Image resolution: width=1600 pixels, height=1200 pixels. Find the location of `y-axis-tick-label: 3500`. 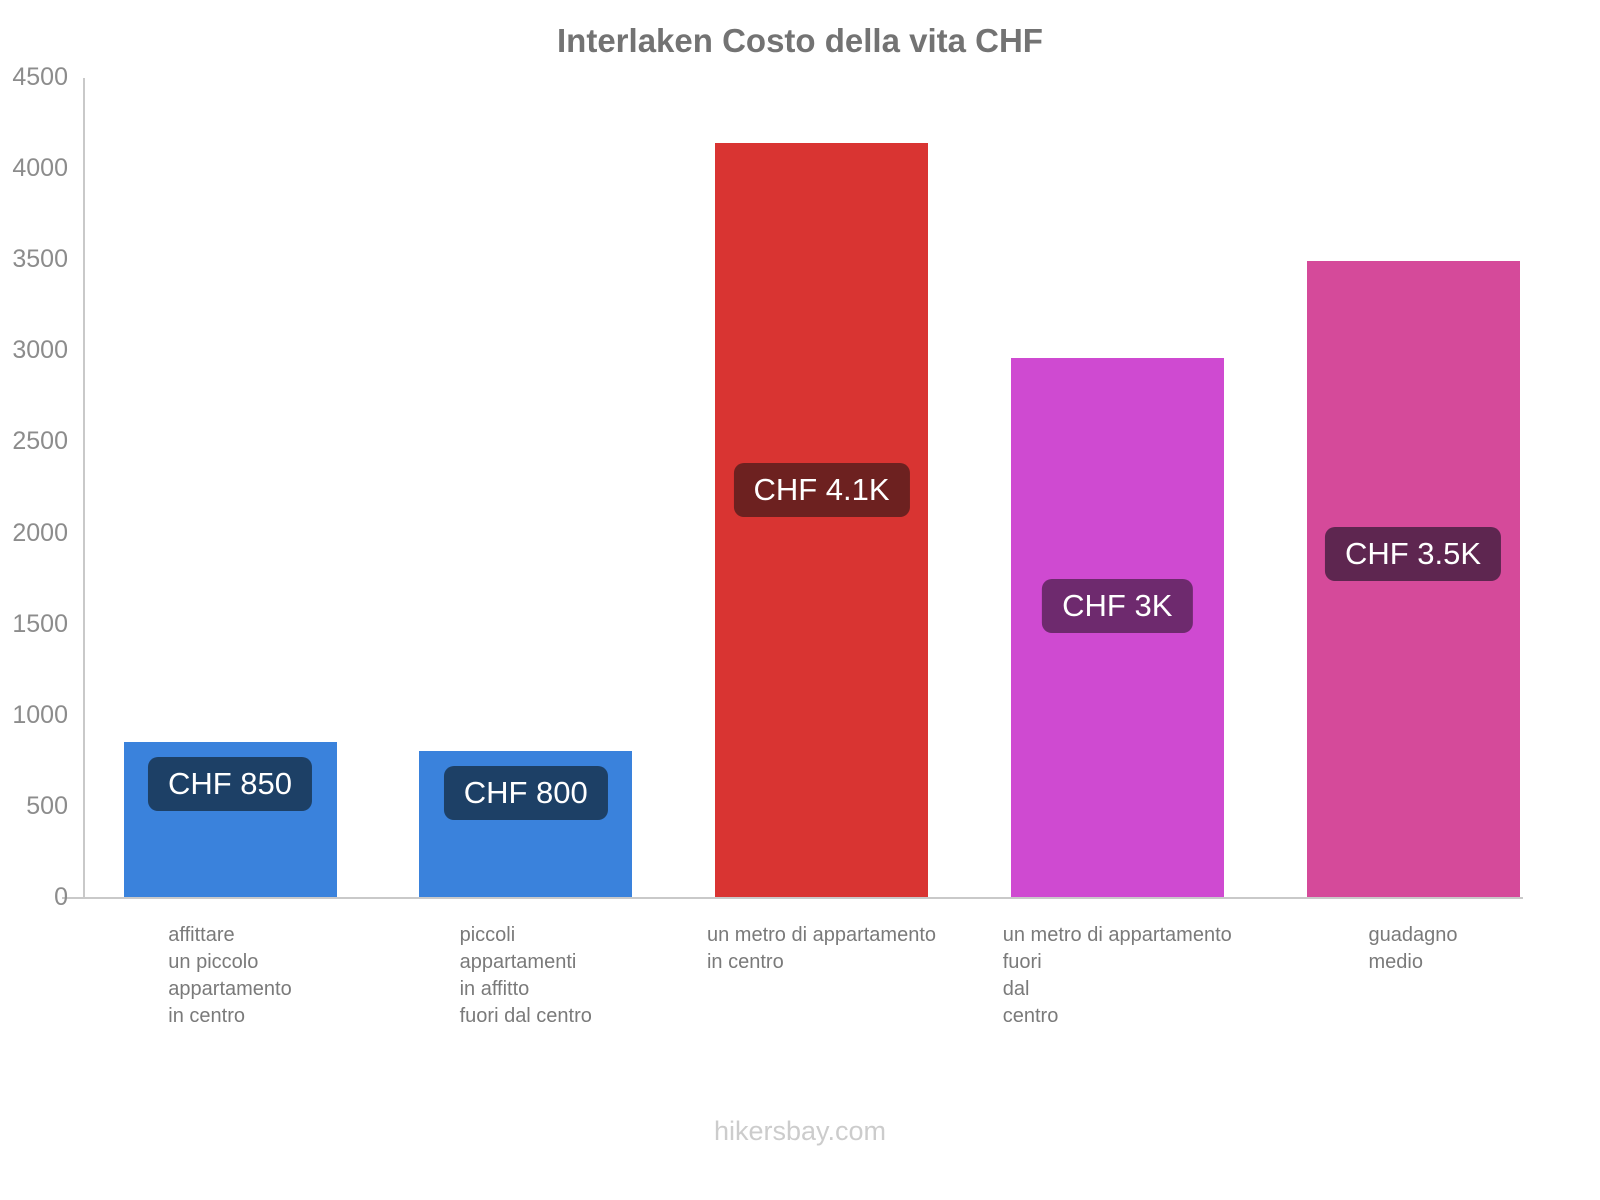

y-axis-tick-label: 3500 is located at coordinates (40, 259).